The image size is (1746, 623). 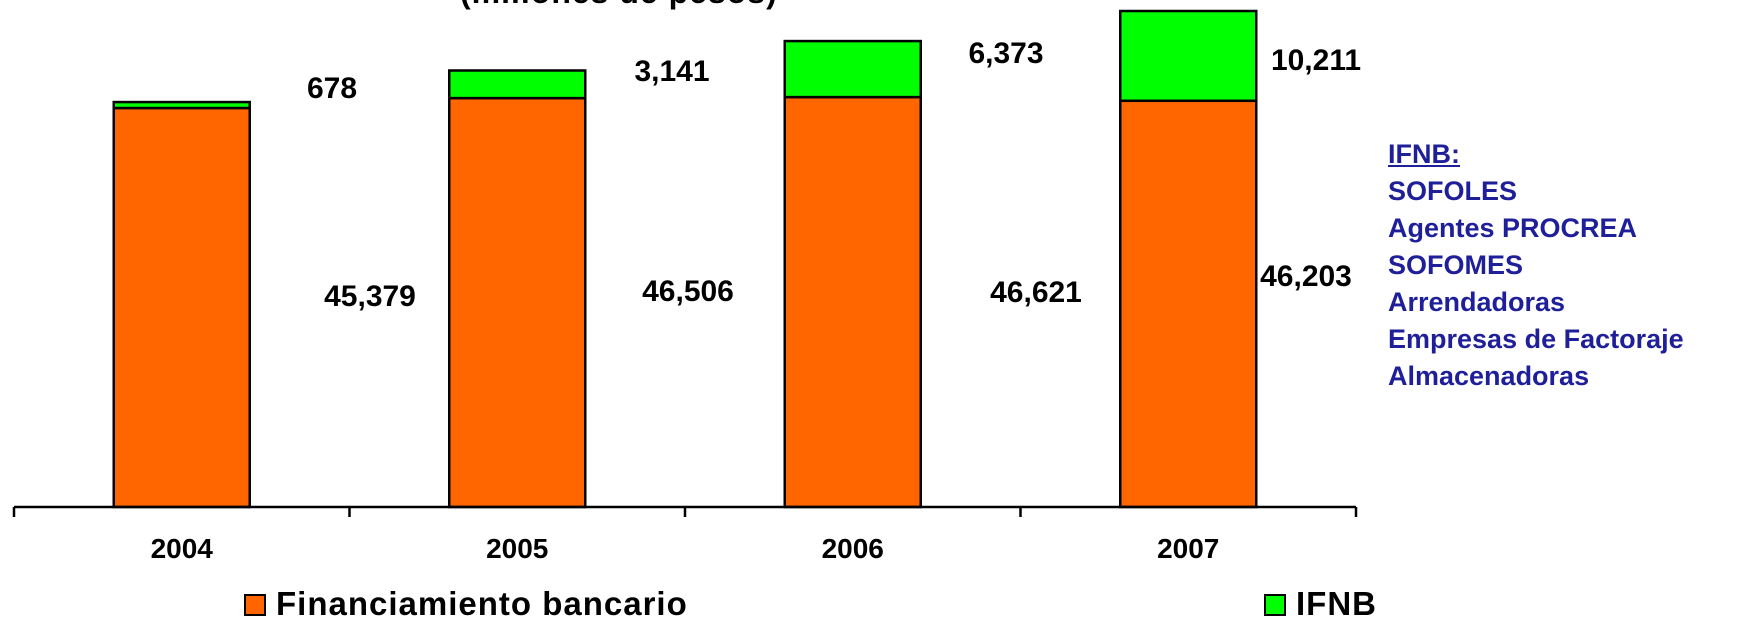 I want to click on x-tick-label-2005: 2005, so click(x=517, y=548).